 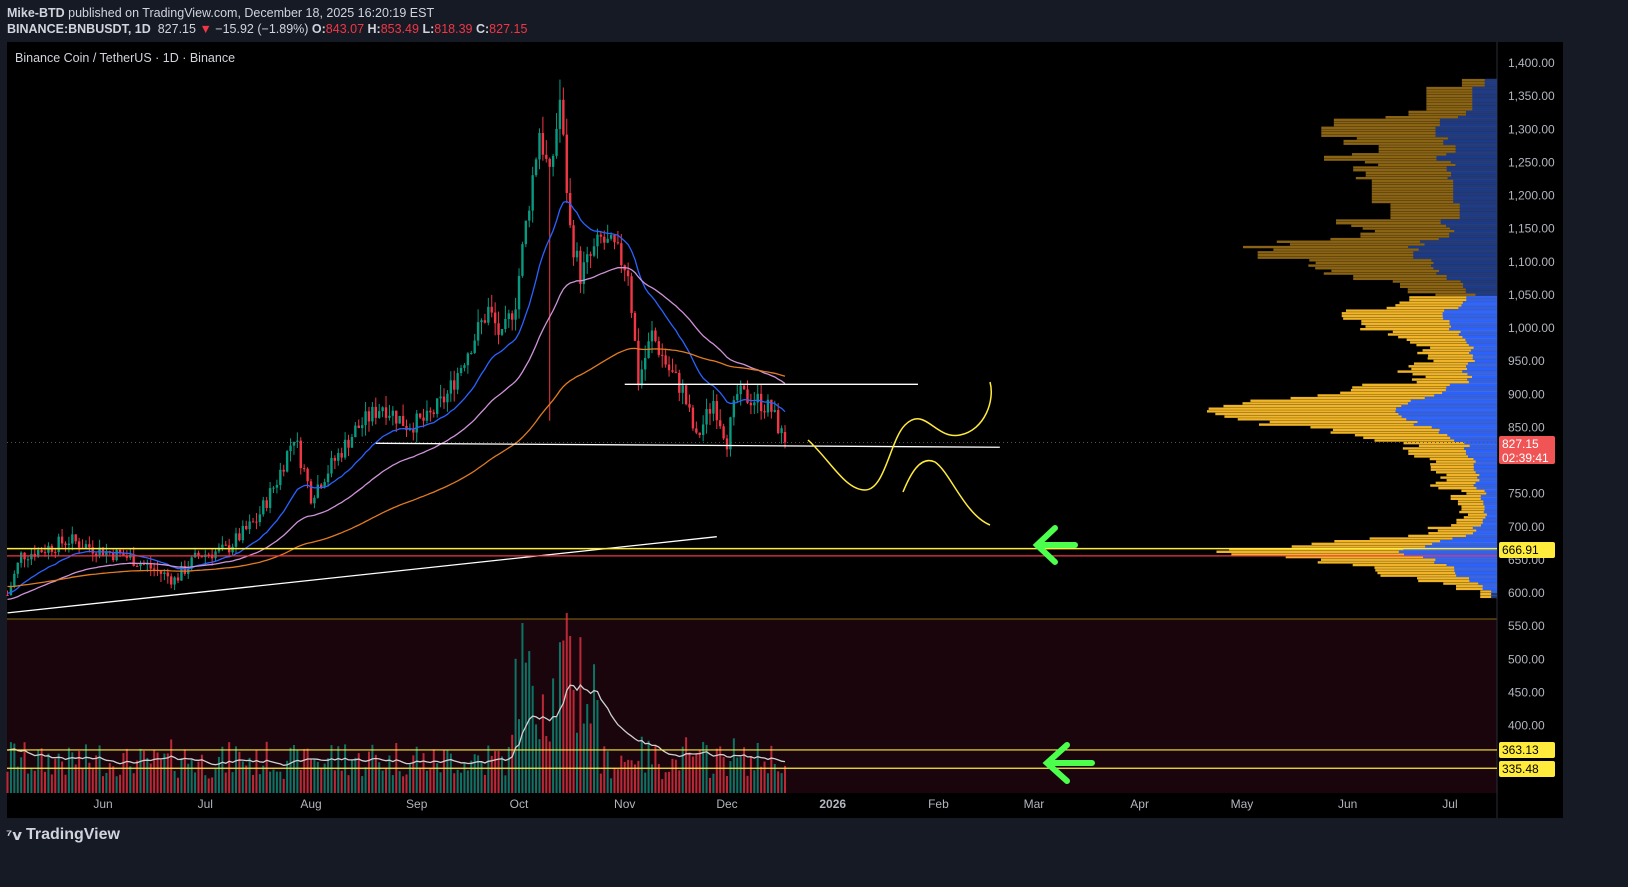 I want to click on author: Mike-BTD, so click(x=36, y=13).